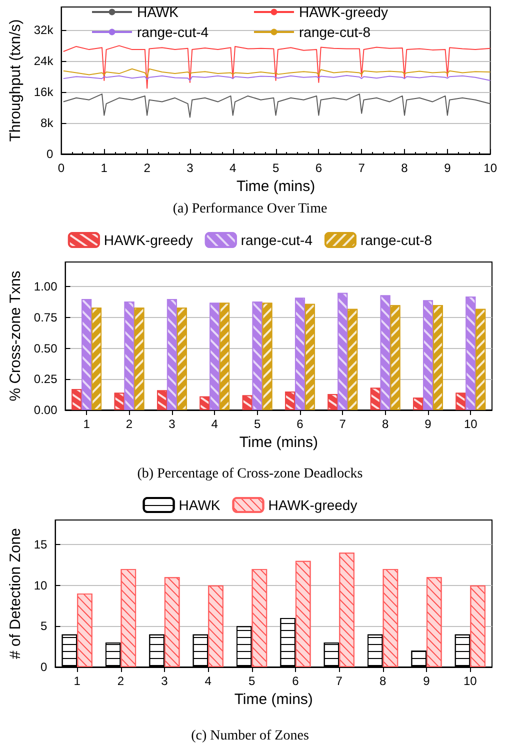 The height and width of the screenshot is (752, 506). Describe the element at coordinates (46, 348) in the screenshot. I see `y-tick-label: 0.50` at that location.